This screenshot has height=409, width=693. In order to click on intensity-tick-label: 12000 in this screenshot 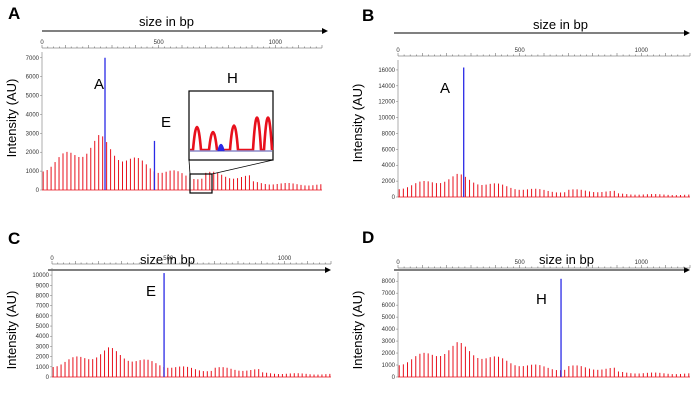, I will do `click(386, 103)`.